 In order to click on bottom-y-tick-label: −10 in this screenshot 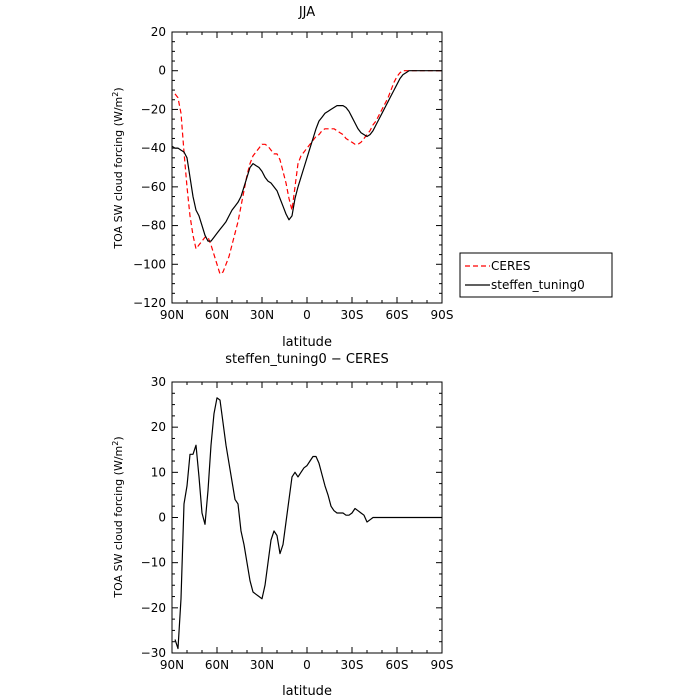, I will do `click(153, 563)`.